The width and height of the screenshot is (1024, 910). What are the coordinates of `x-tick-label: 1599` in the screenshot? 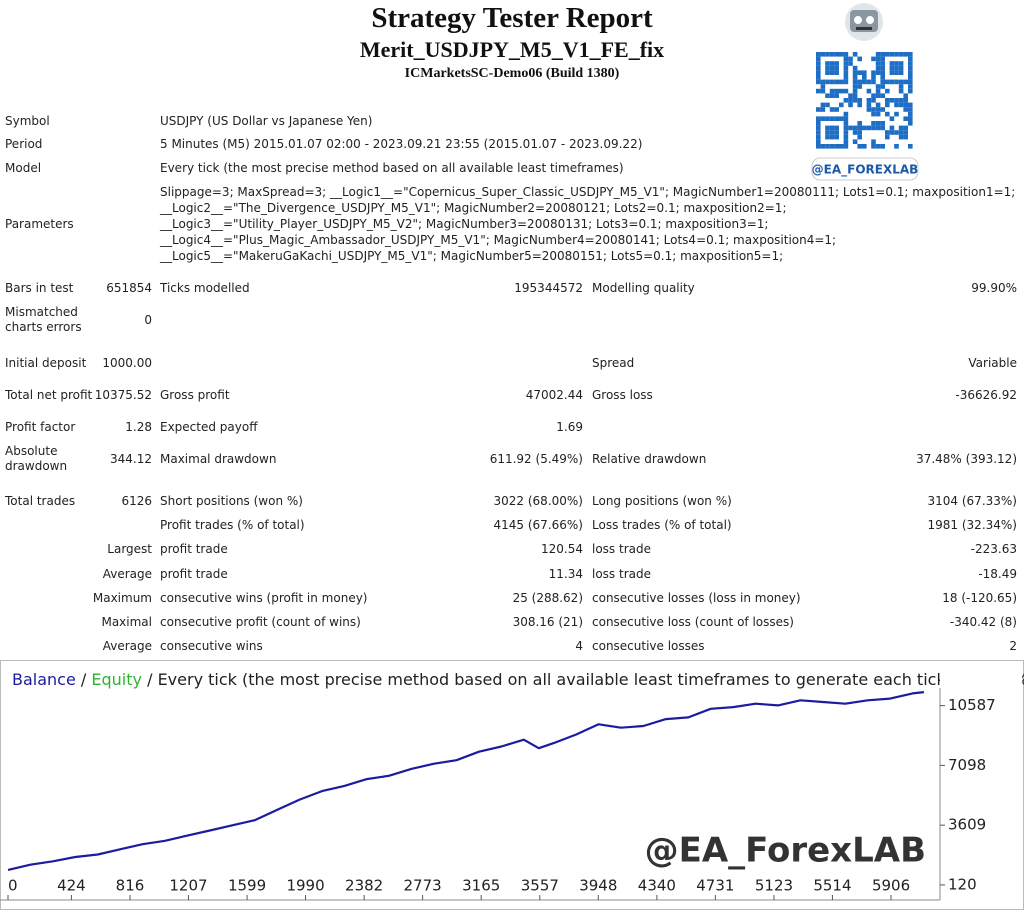 It's located at (247, 886).